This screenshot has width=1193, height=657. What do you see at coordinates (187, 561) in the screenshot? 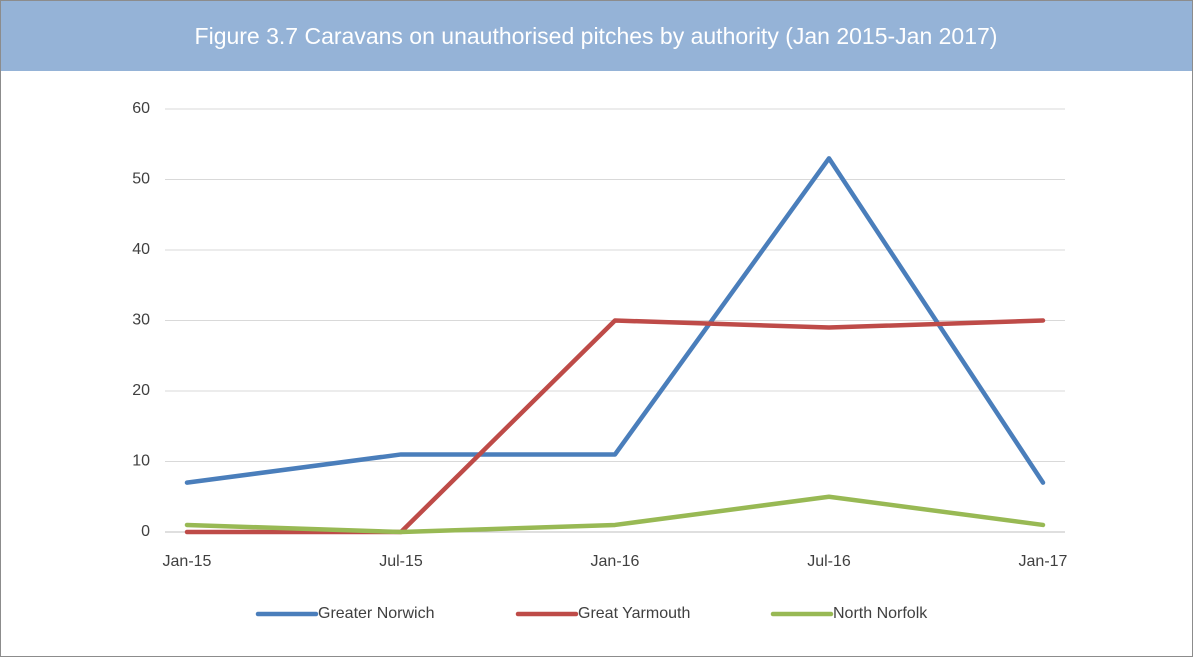
I see `x-tick-label: Jan-15` at bounding box center [187, 561].